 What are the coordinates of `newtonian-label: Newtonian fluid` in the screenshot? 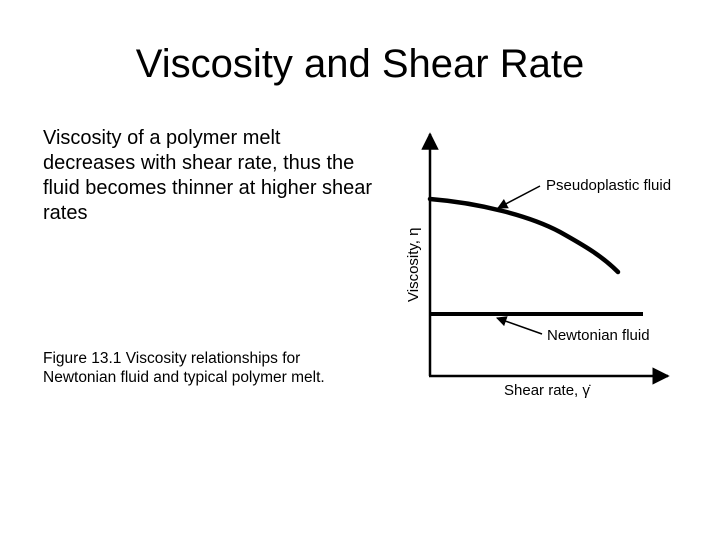 It's located at (598, 335).